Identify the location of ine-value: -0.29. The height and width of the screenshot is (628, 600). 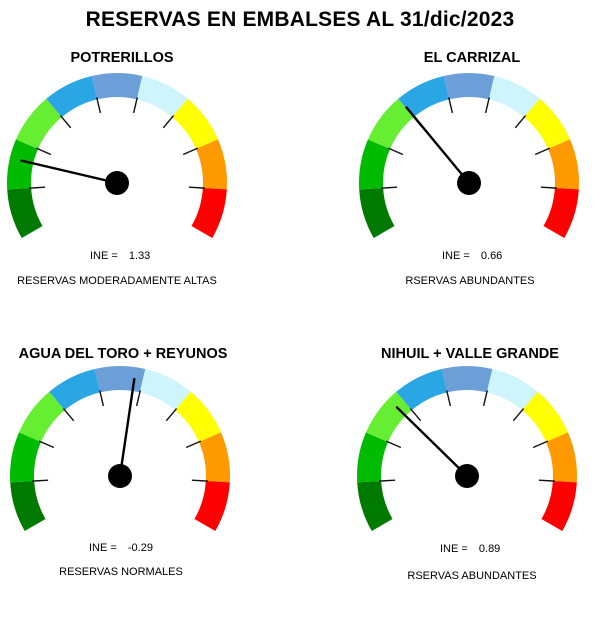
(140, 548).